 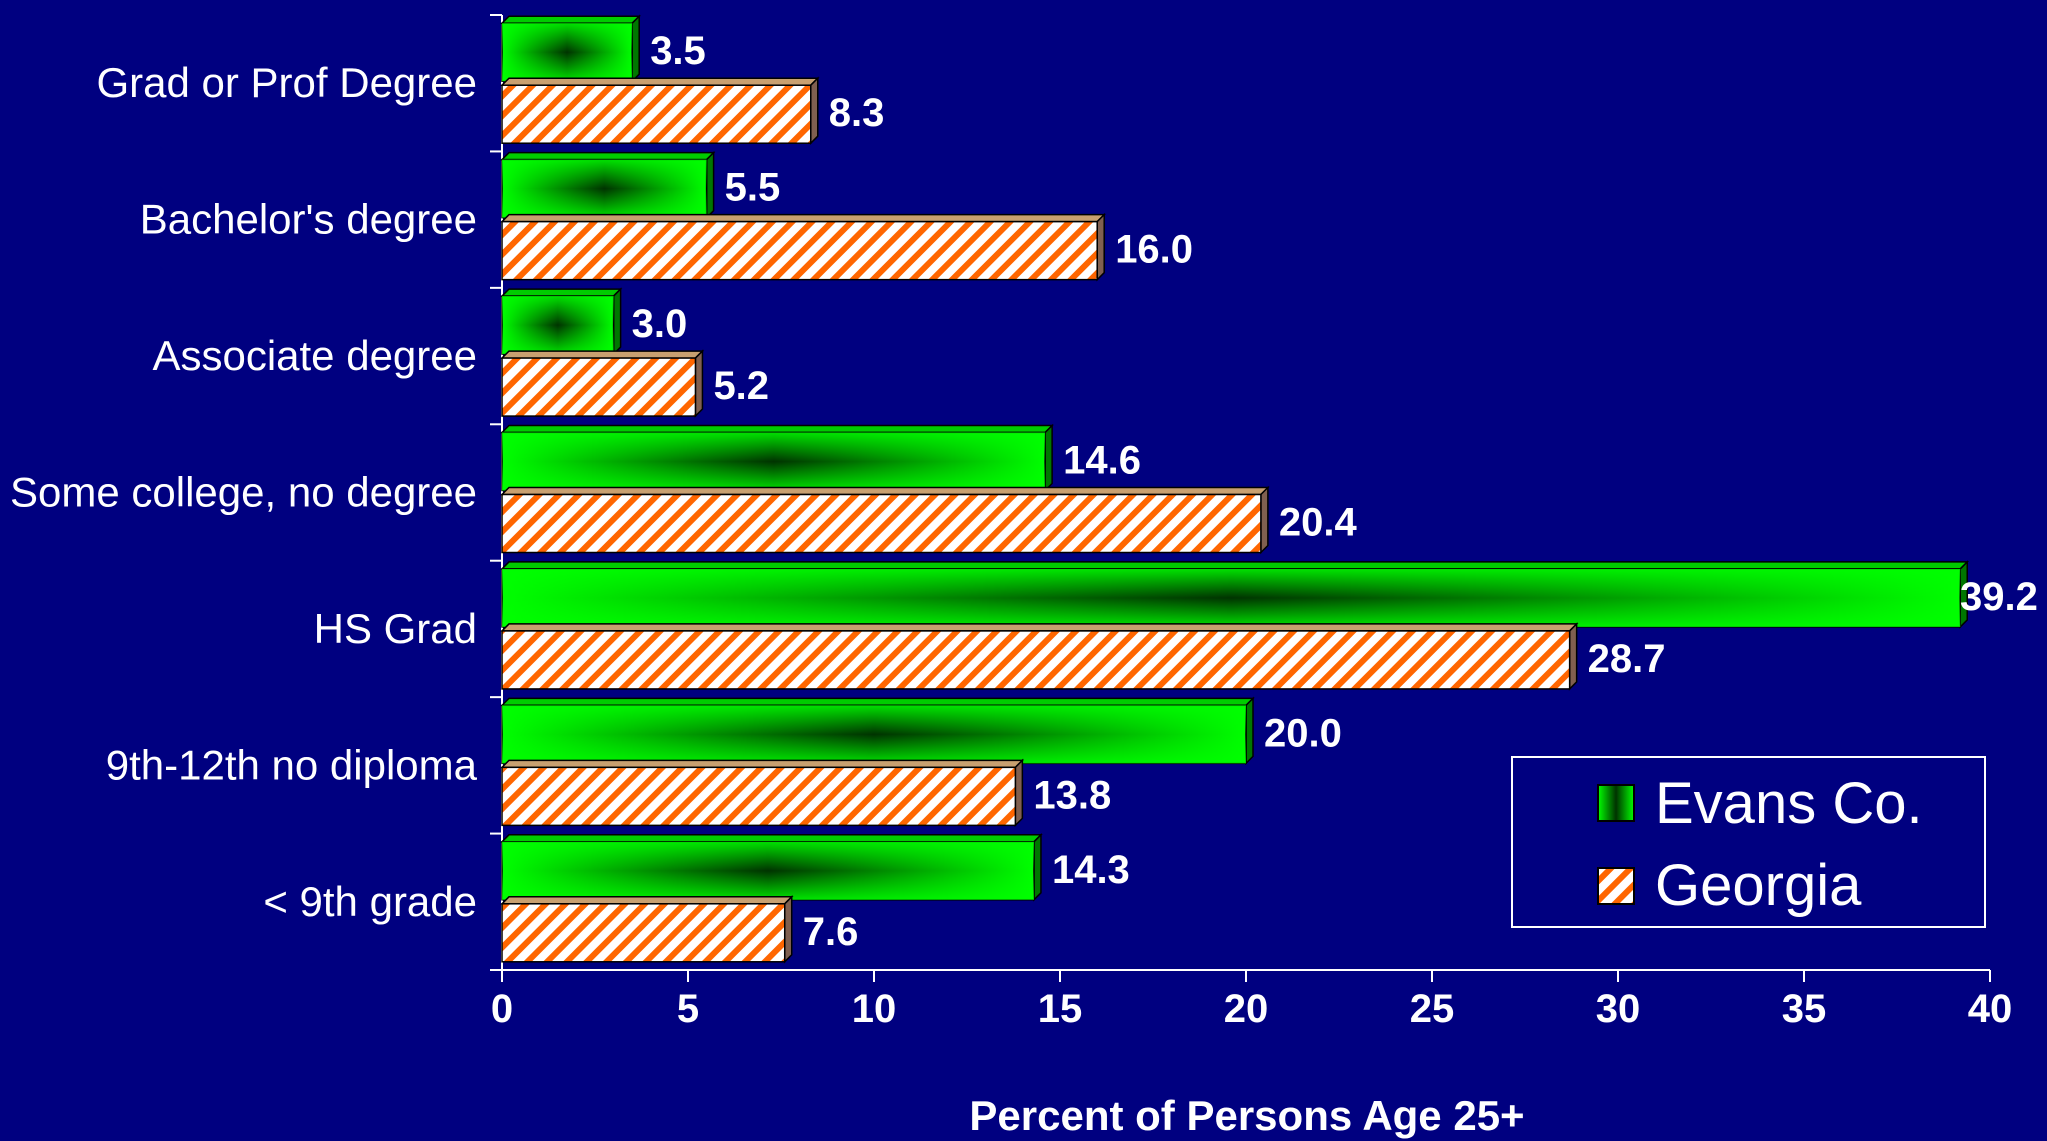 What do you see at coordinates (1999, 597) in the screenshot?
I see `data-label: 39.2` at bounding box center [1999, 597].